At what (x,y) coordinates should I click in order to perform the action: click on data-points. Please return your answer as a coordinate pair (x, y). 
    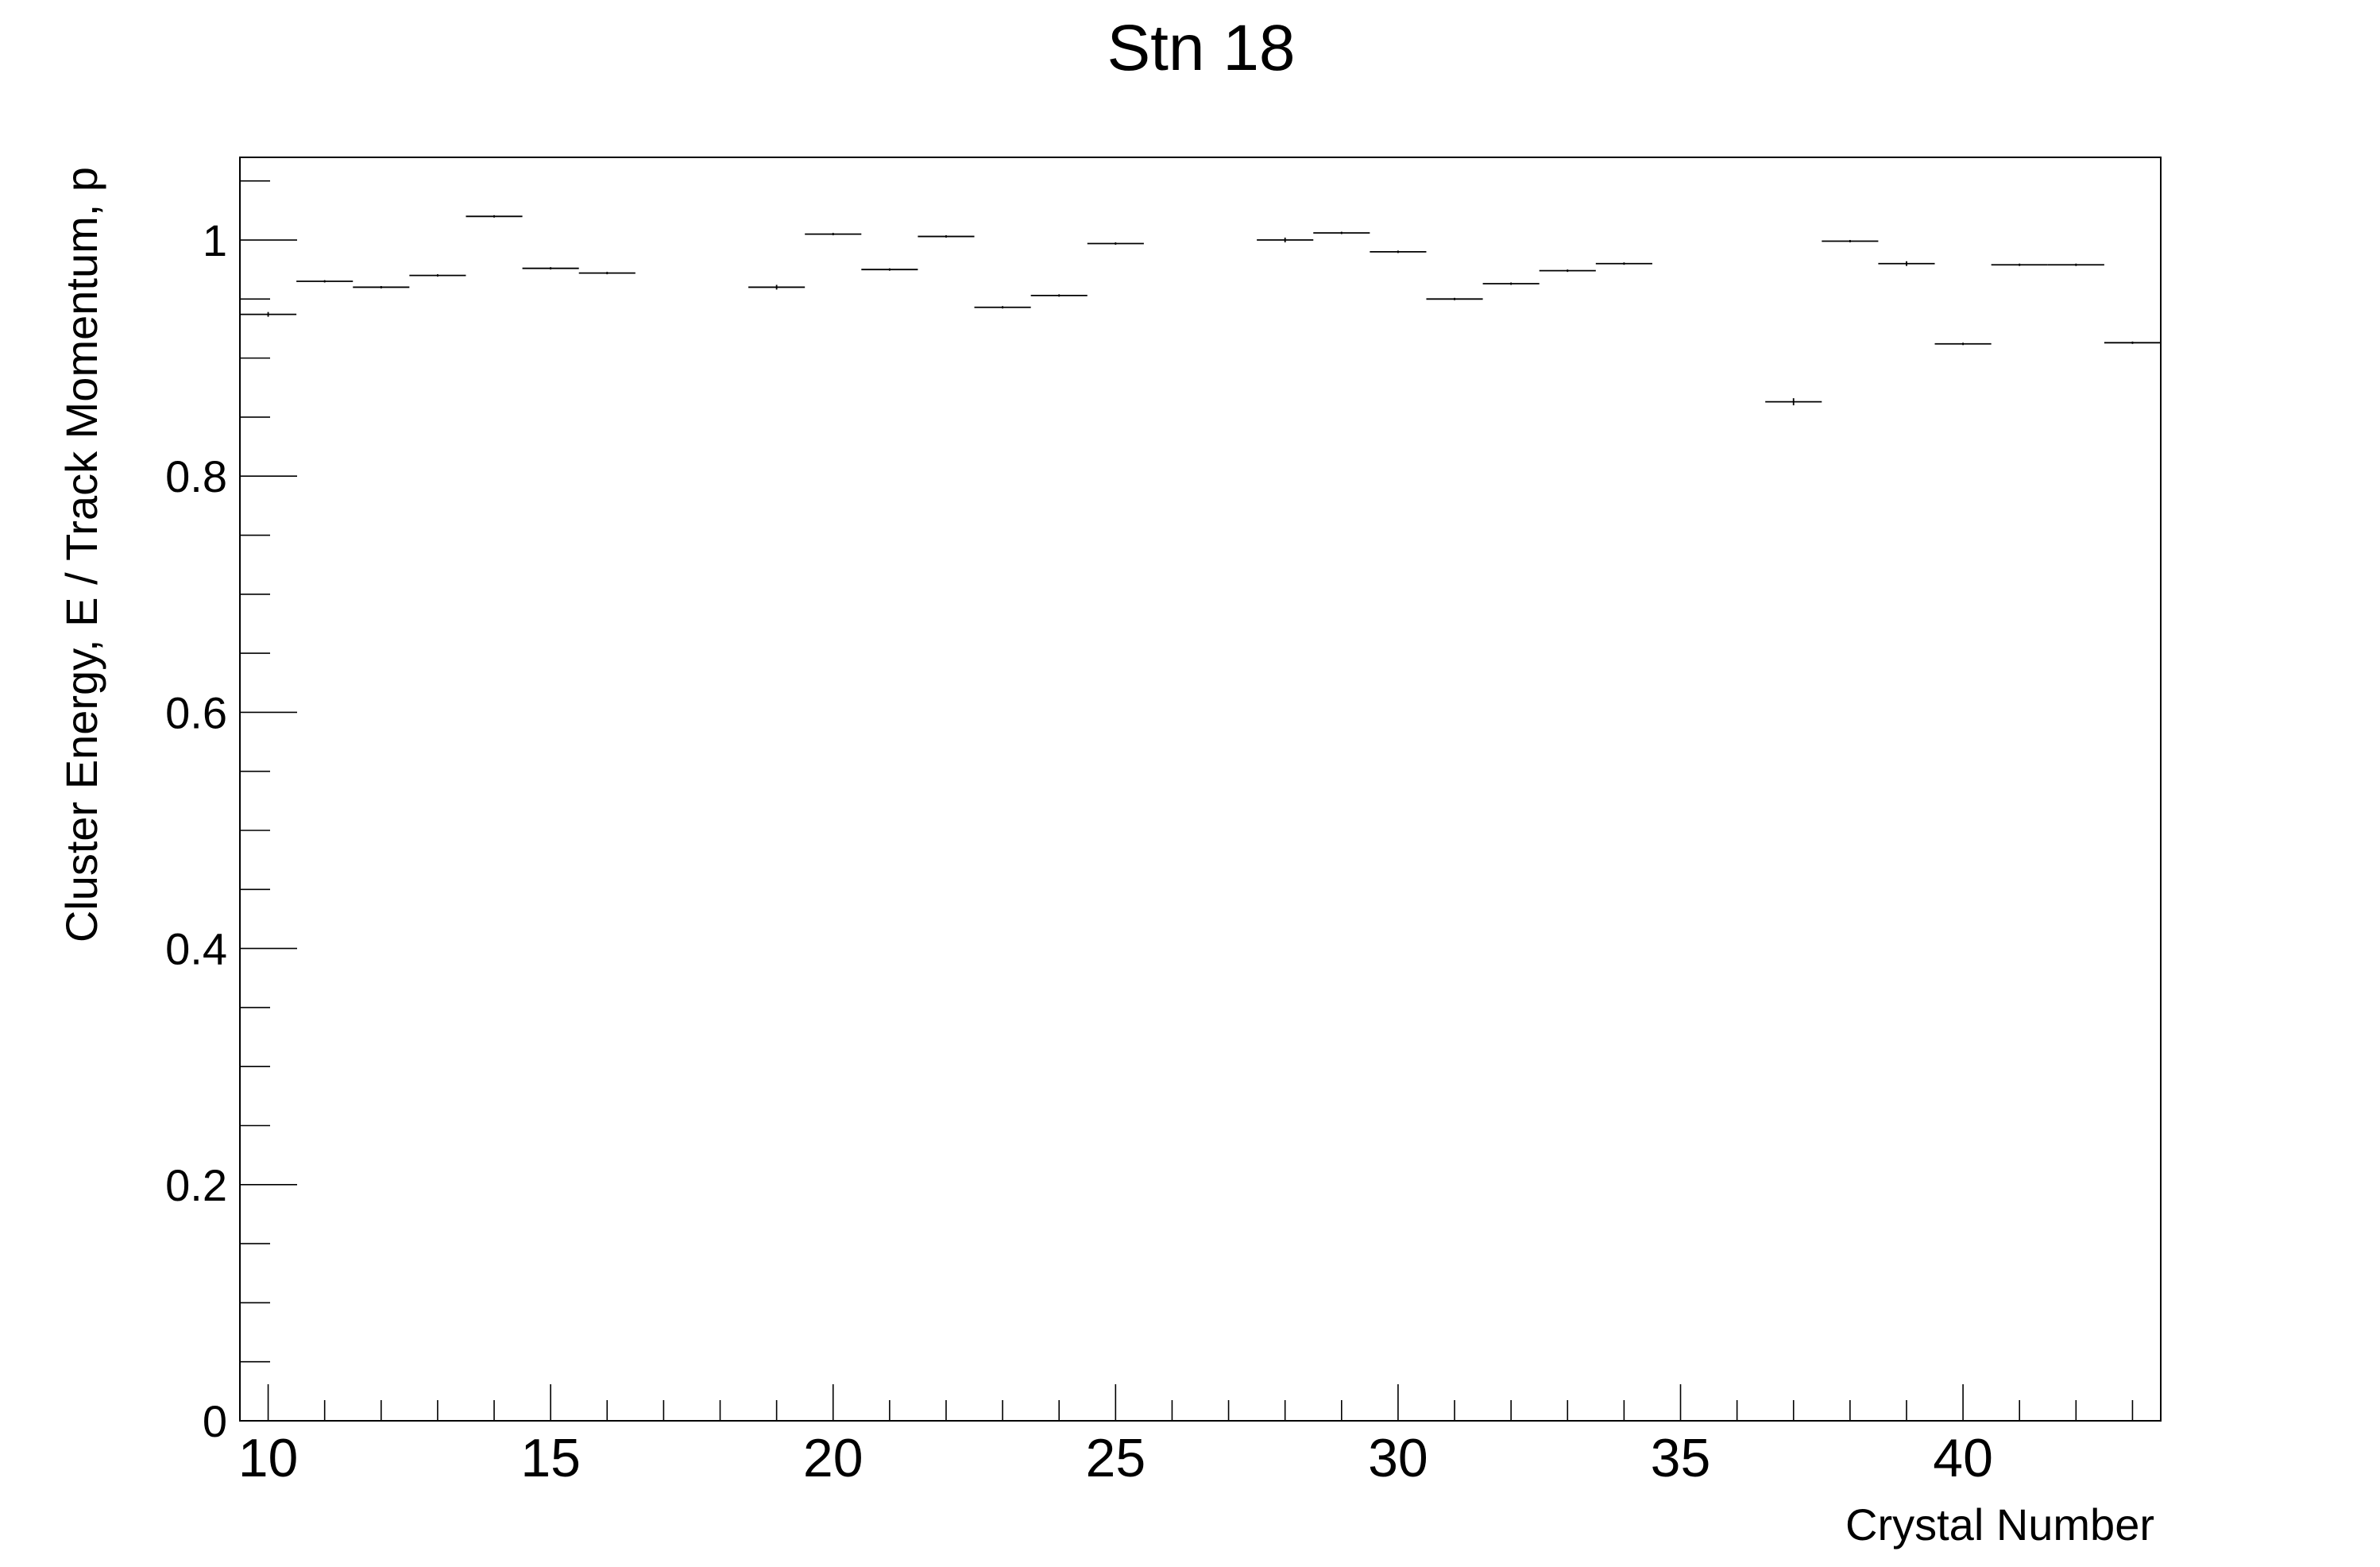
    Looking at the image, I should click on (1200, 310).